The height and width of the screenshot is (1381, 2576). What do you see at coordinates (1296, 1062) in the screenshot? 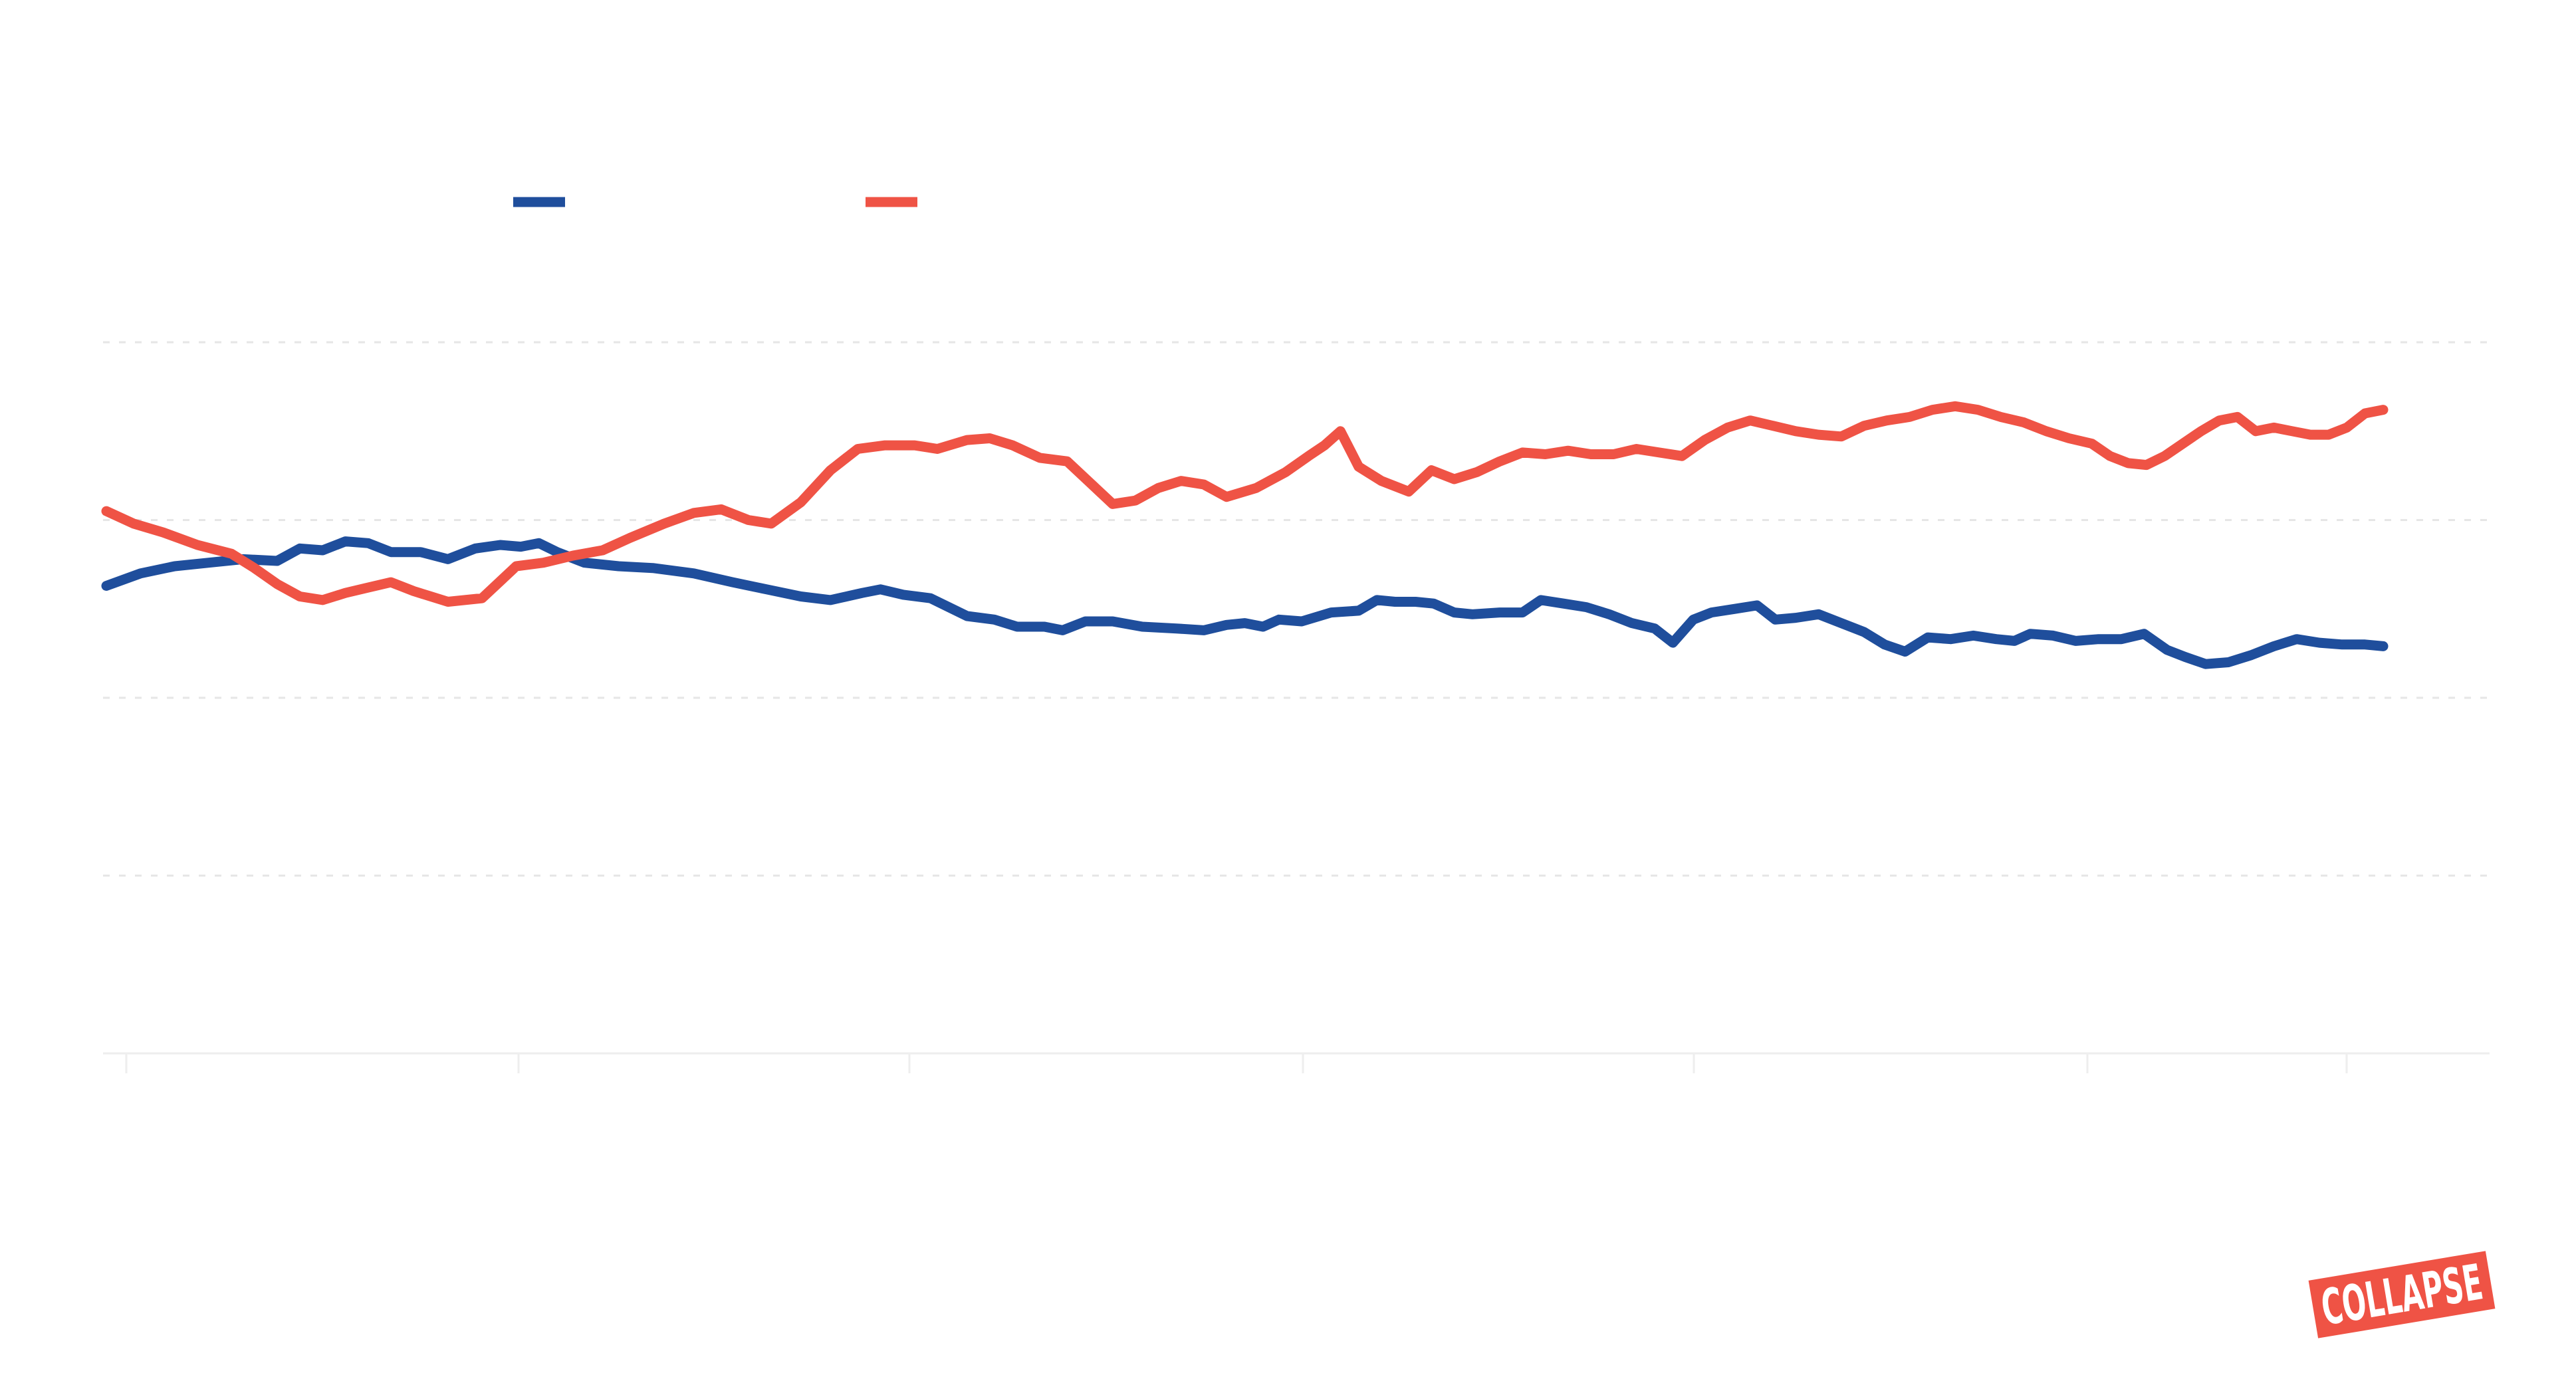
I see `x-axis` at bounding box center [1296, 1062].